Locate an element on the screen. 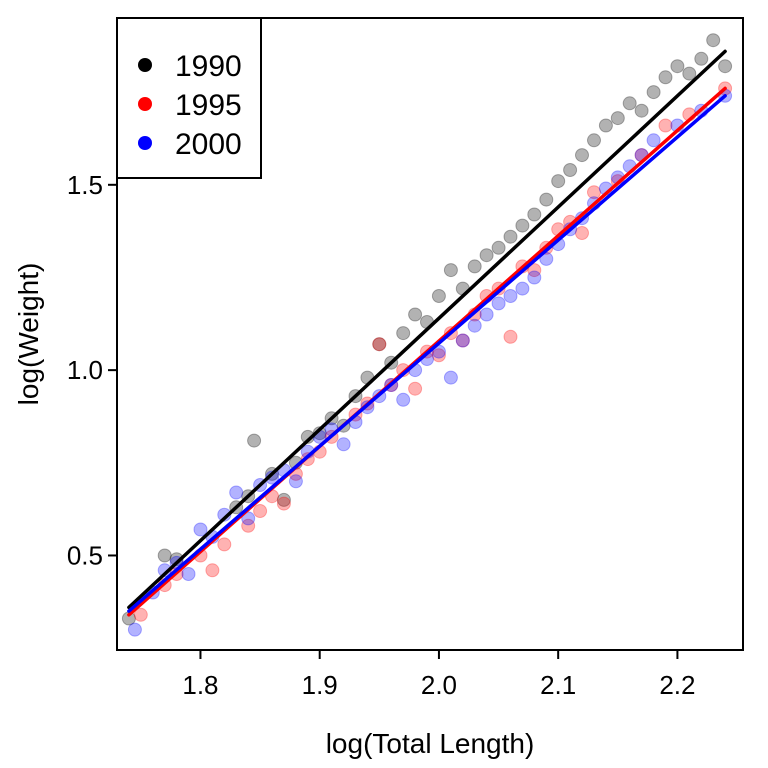  x-tick-label-2.0: 2.0 is located at coordinates (439, 685).